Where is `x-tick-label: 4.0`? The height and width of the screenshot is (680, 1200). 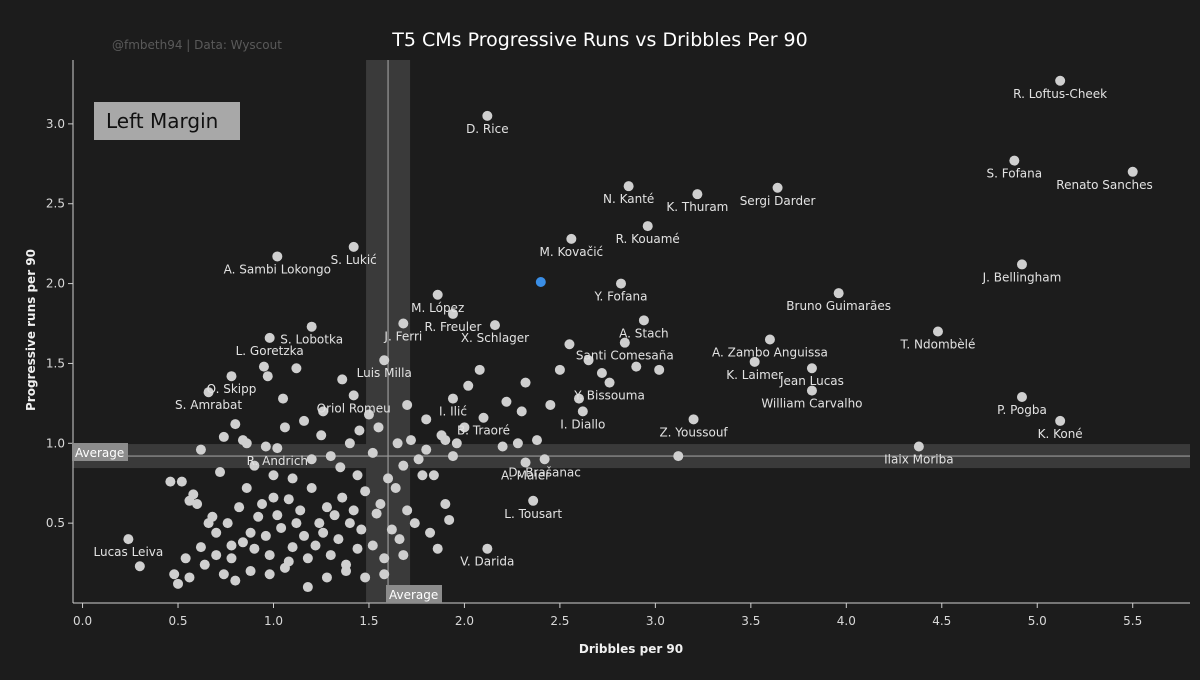
x-tick-label: 4.0 is located at coordinates (846, 621).